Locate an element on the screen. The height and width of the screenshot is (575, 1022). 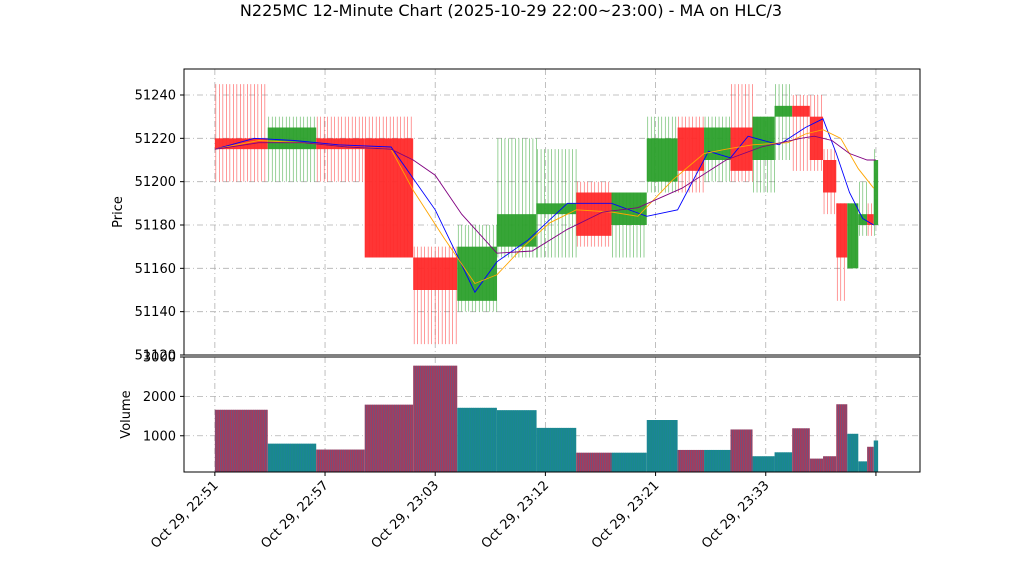
volume-tick-label: 3000 is located at coordinates (159, 358).